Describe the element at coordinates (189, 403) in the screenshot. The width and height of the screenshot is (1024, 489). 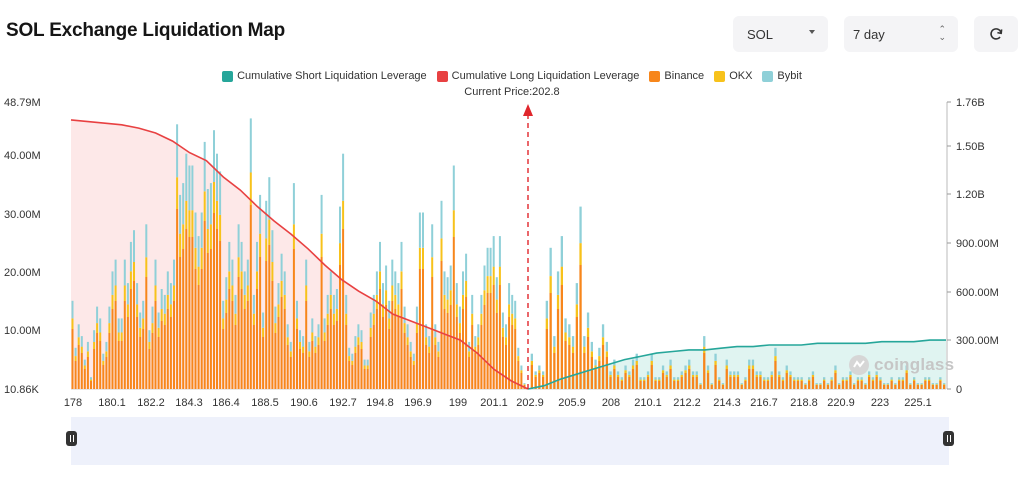
I see `x-tick-label: 184.3` at that location.